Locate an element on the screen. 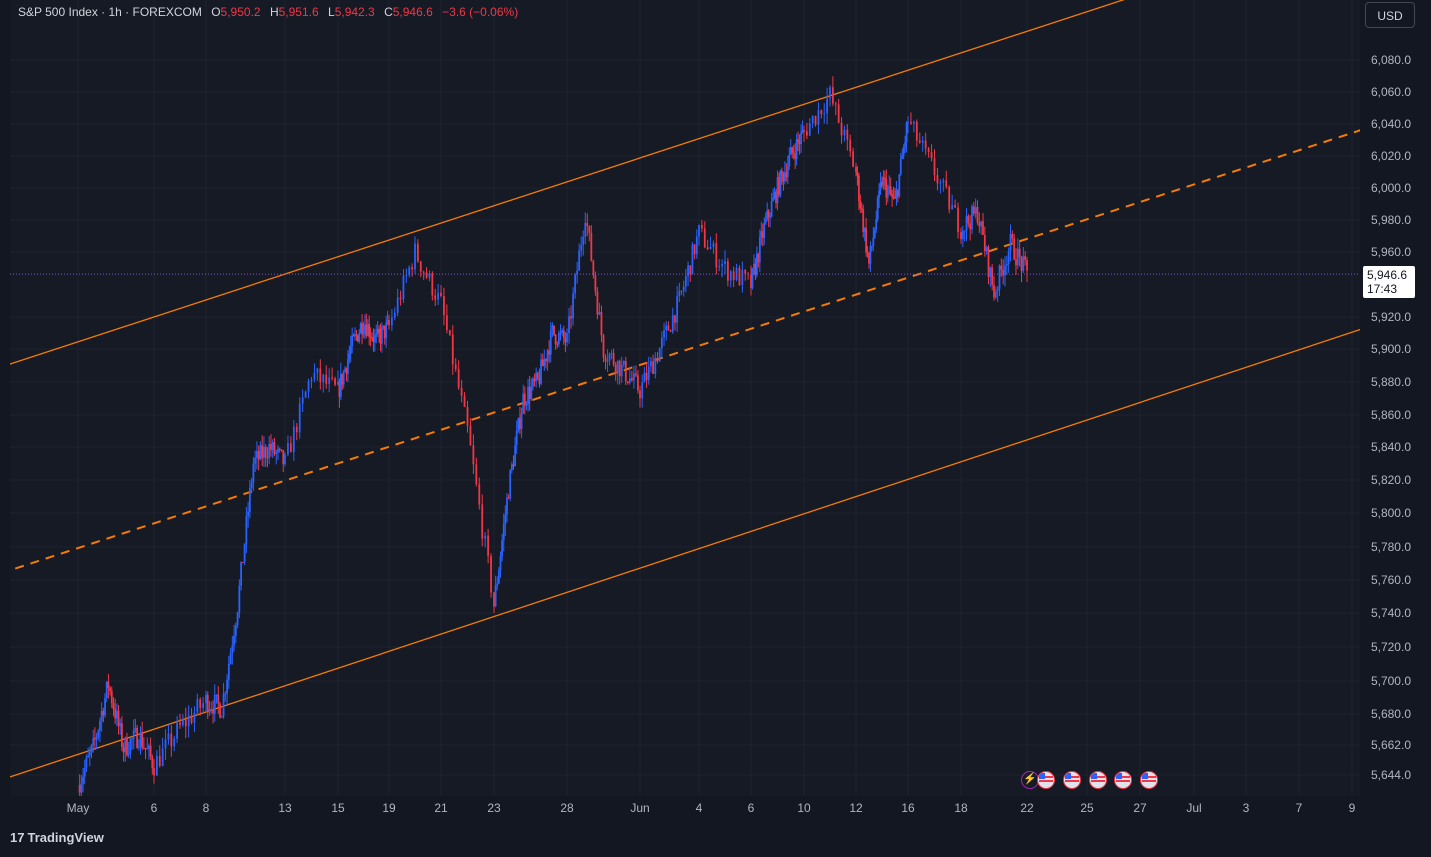 This screenshot has width=1431, height=857. time-tick-label: 25 is located at coordinates (1087, 808).